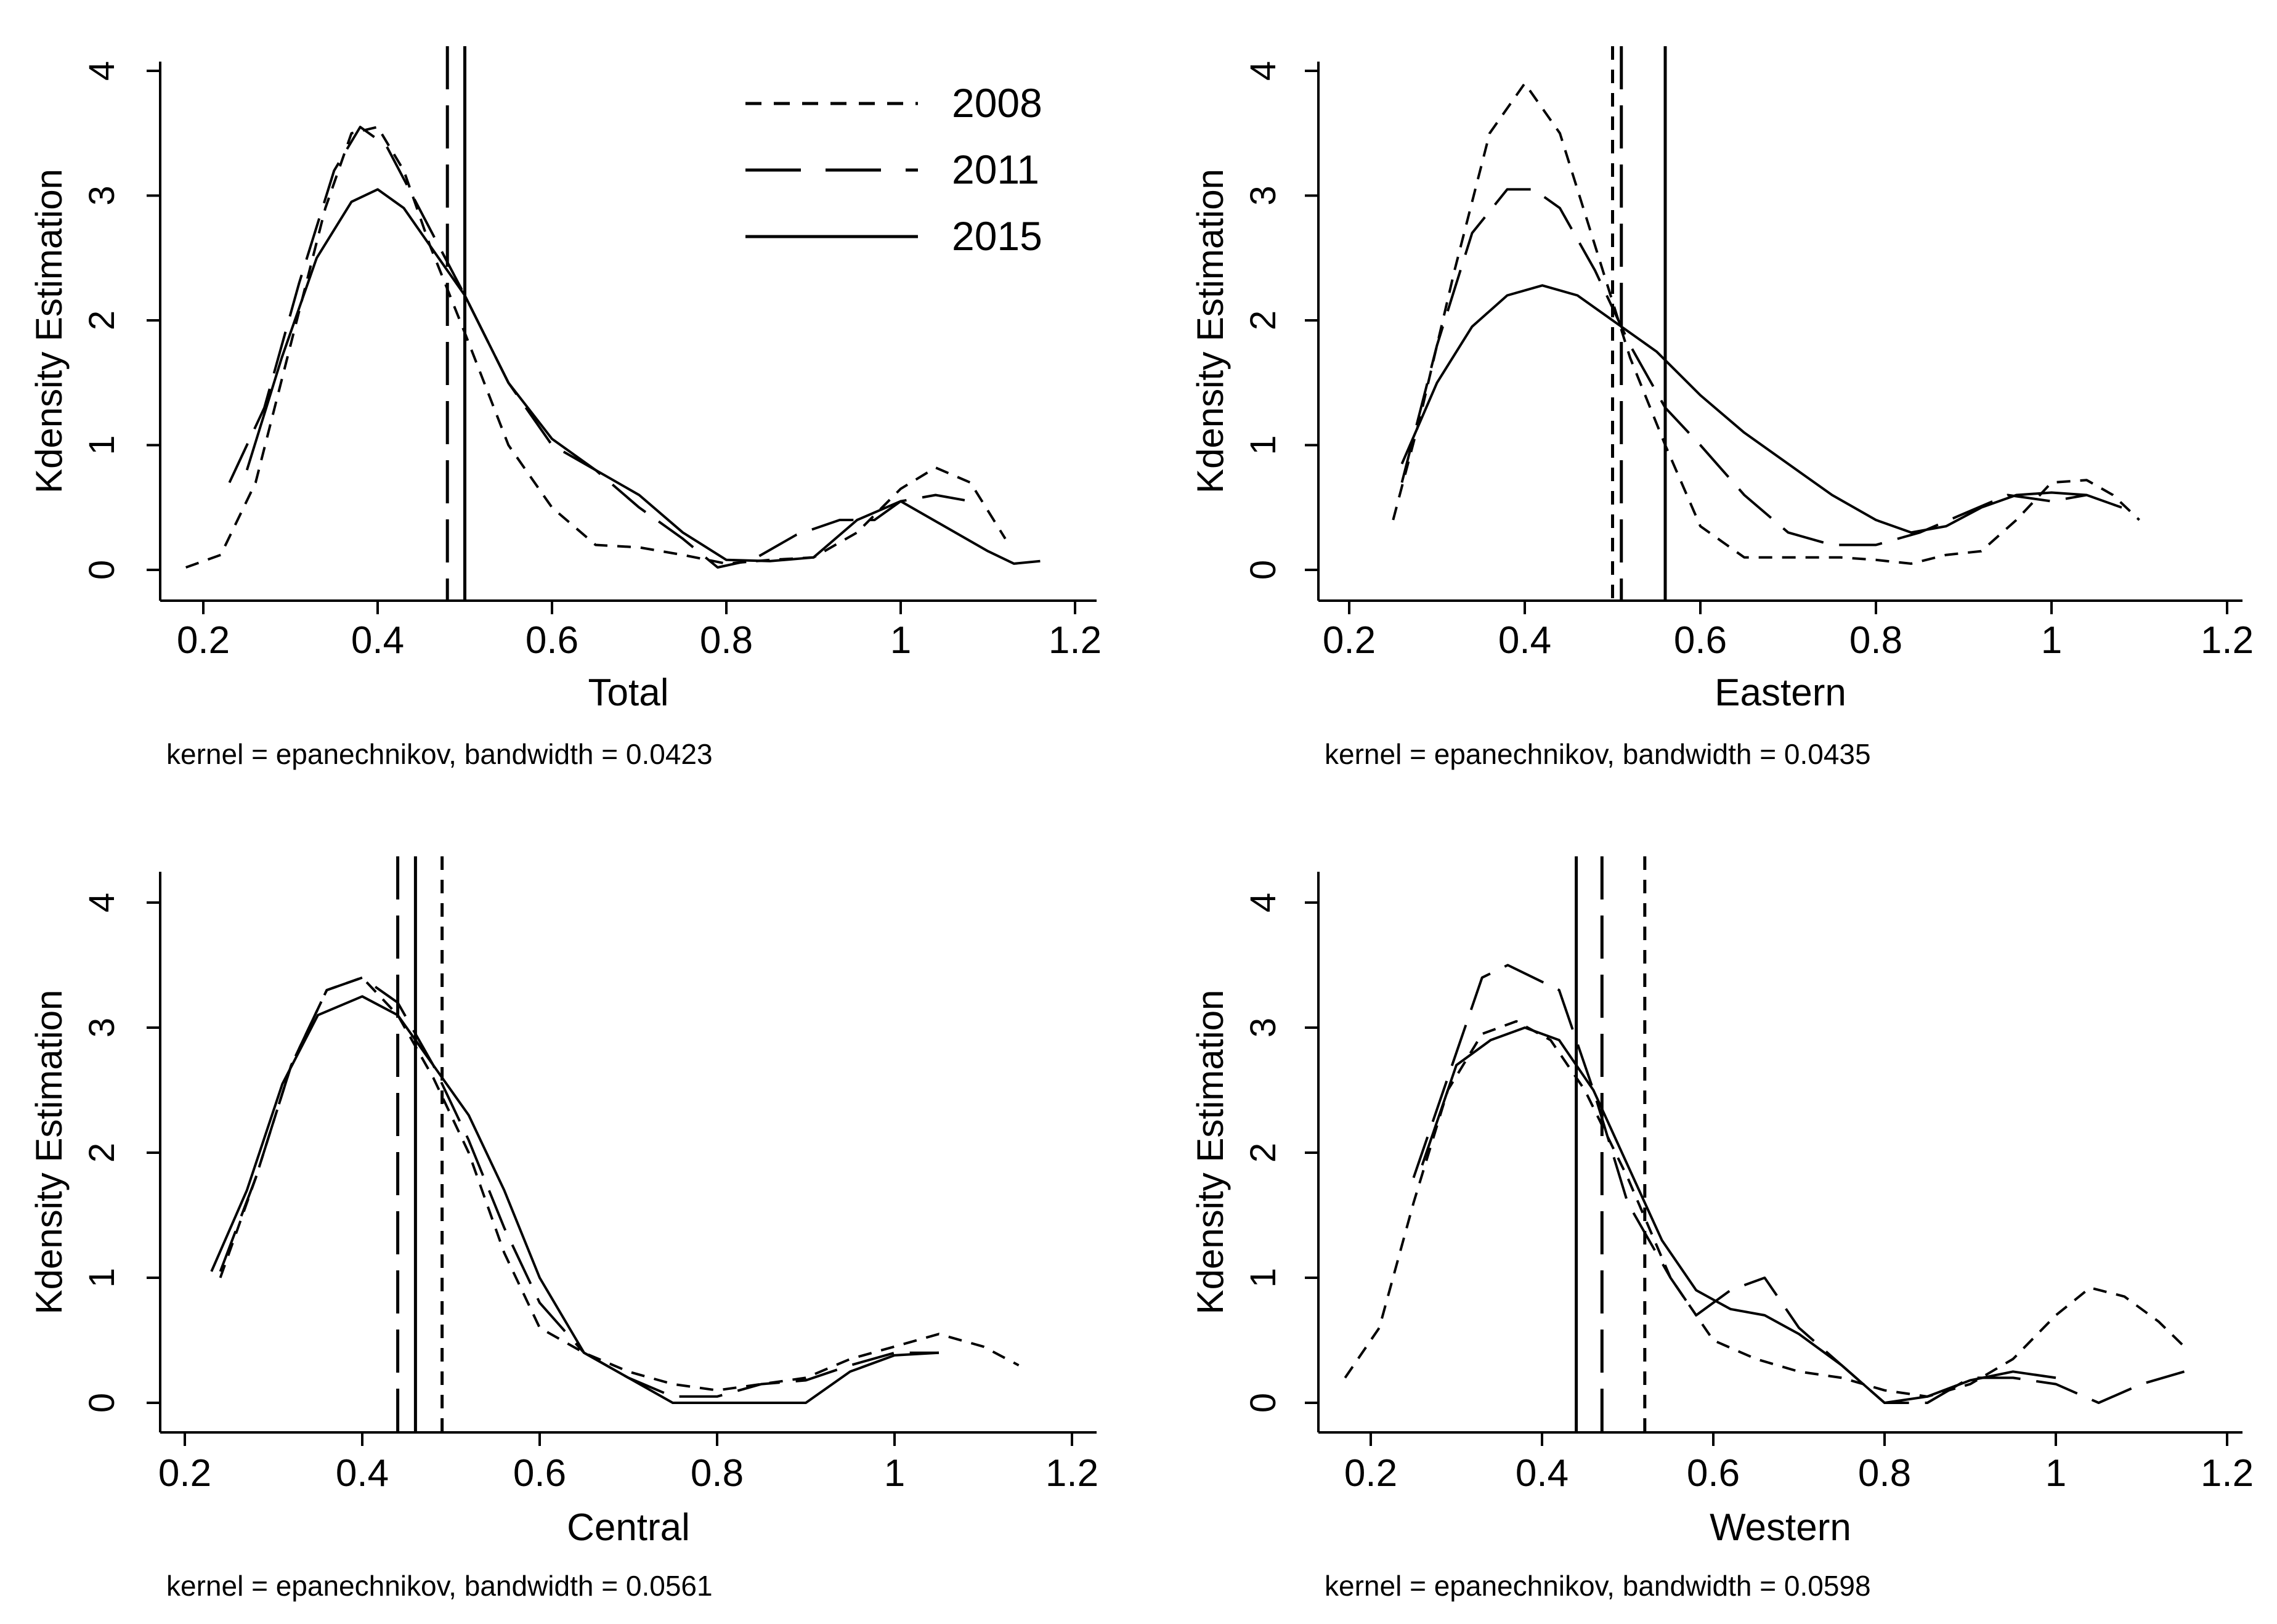 Image resolution: width=2277 pixels, height=1624 pixels. Describe the element at coordinates (1781, 1527) in the screenshot. I see `x-axis-title: Western` at that location.